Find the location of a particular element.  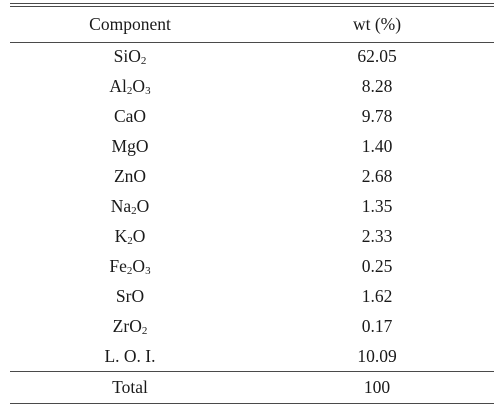

table-header-row: Component wt (%) is located at coordinates (252, 24).